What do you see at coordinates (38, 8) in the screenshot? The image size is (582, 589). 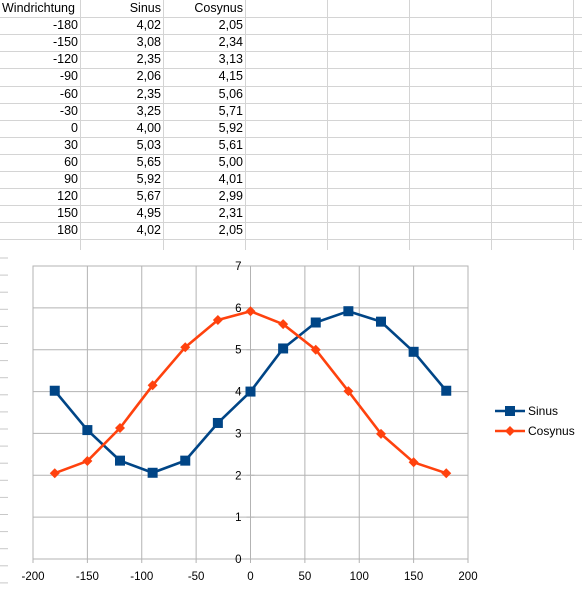 I see `header-cell: Windrichtung` at bounding box center [38, 8].